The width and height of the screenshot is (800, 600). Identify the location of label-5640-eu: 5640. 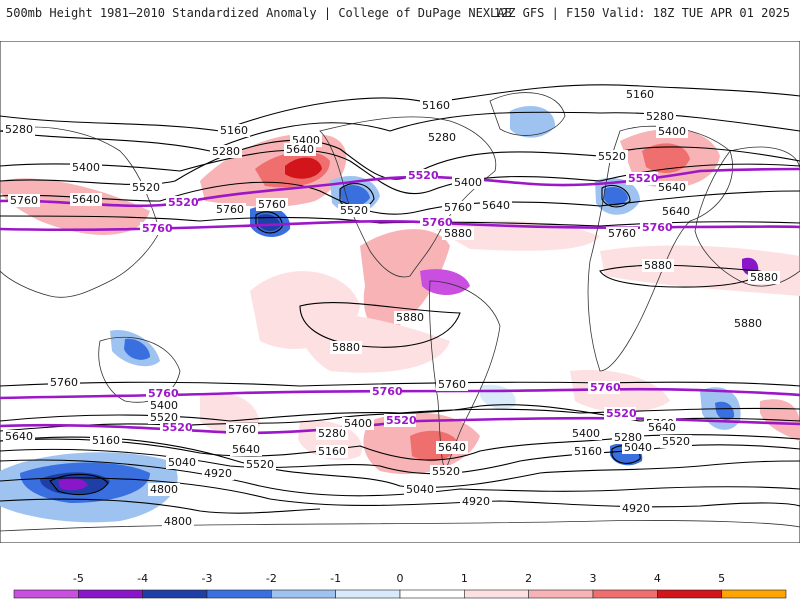
(672, 187).